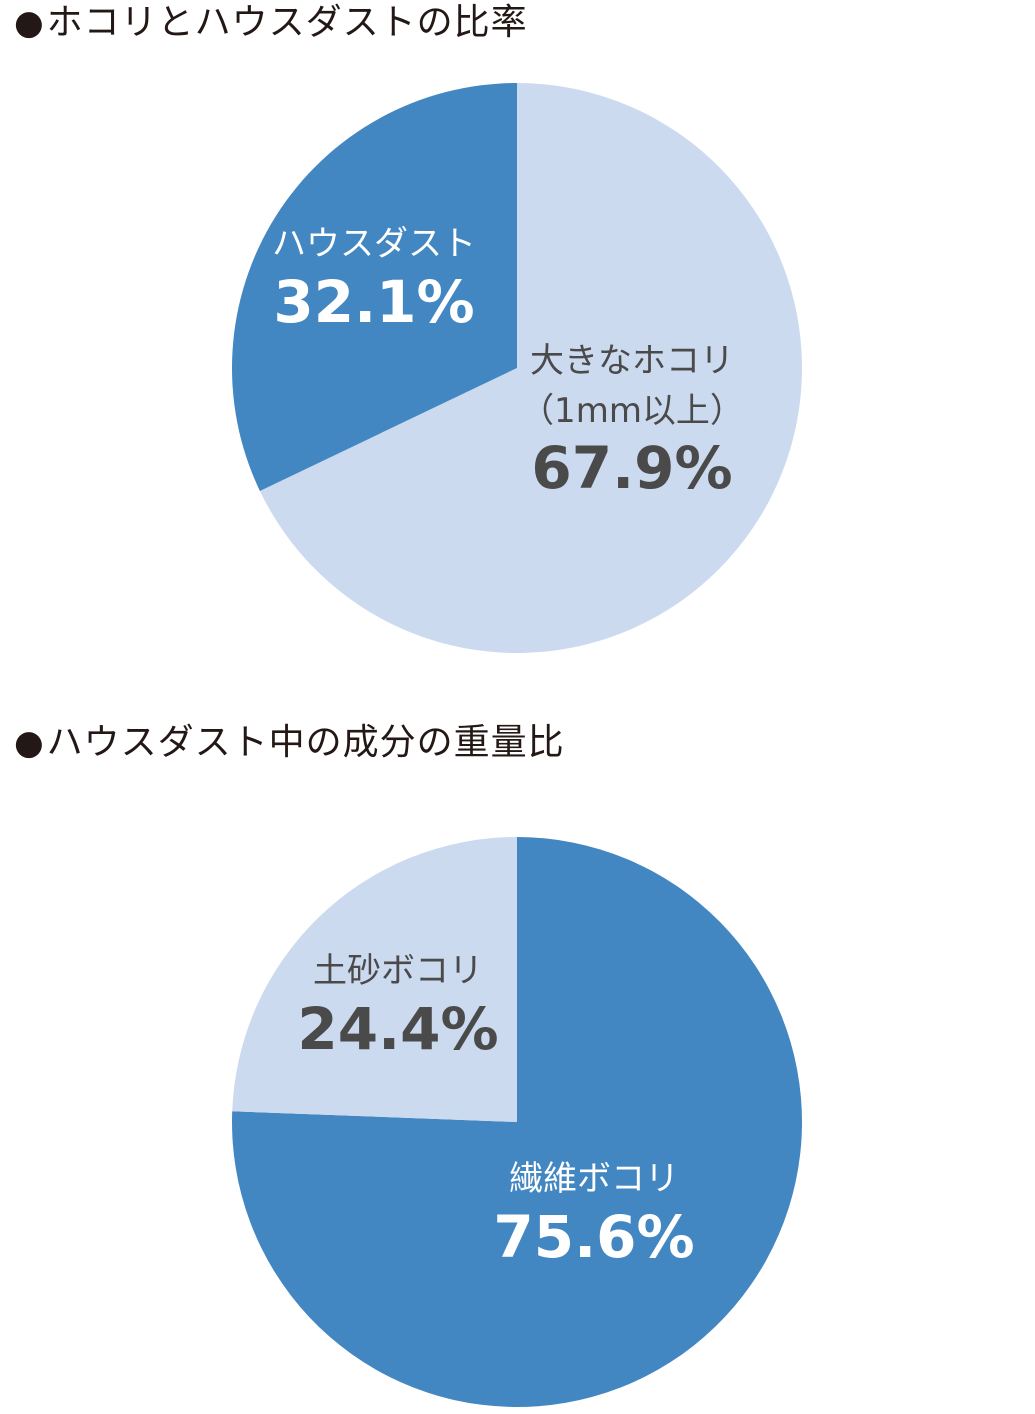 The image size is (1035, 1414). Describe the element at coordinates (397, 1029) in the screenshot. I see `slice-value-label-2: 24.4%` at that location.